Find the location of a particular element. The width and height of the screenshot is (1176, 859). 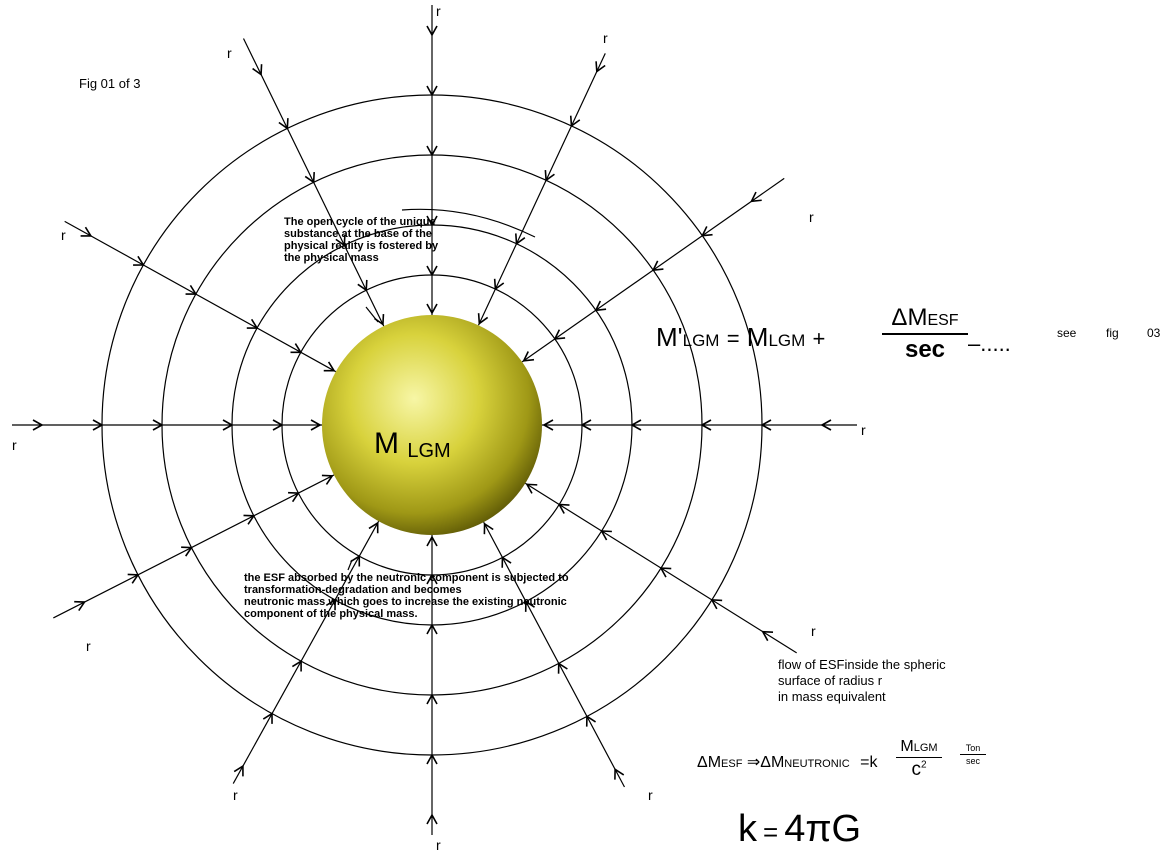

bottom-note-leader is located at coordinates (350, 565).